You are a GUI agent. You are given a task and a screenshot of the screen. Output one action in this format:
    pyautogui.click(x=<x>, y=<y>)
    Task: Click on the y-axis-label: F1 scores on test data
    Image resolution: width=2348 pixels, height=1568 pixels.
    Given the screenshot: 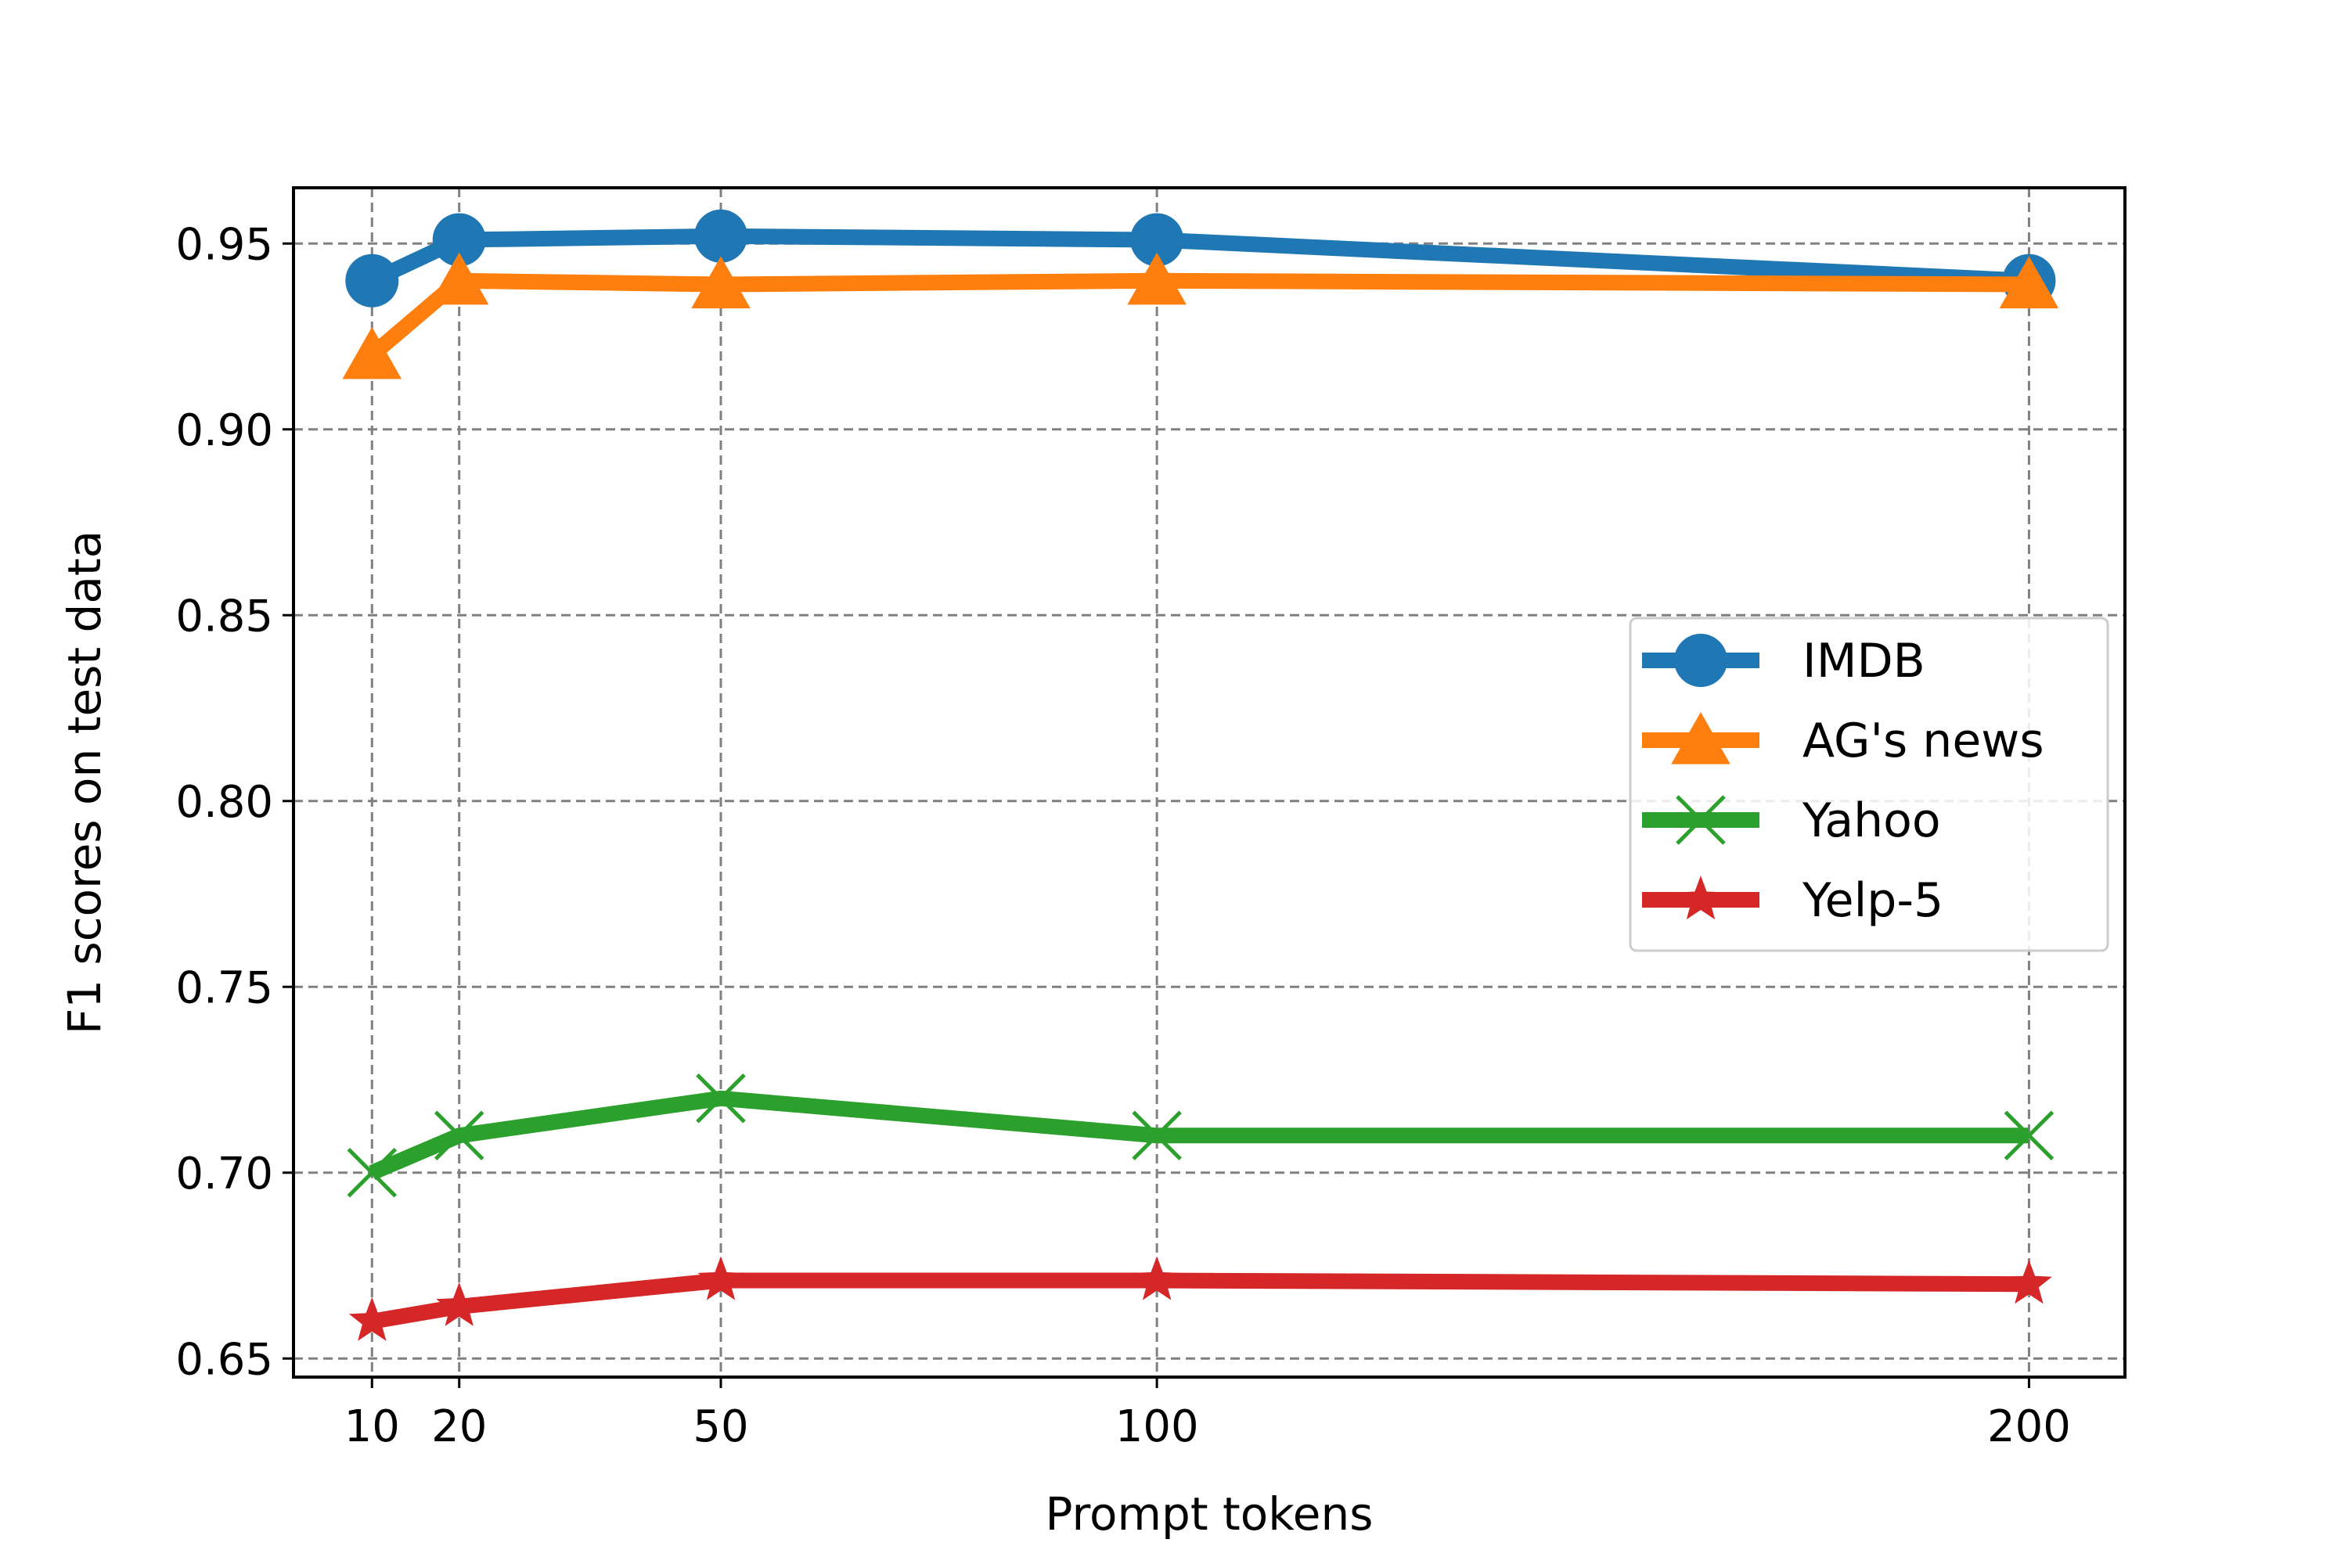 What is the action you would take?
    pyautogui.click(x=84, y=782)
    